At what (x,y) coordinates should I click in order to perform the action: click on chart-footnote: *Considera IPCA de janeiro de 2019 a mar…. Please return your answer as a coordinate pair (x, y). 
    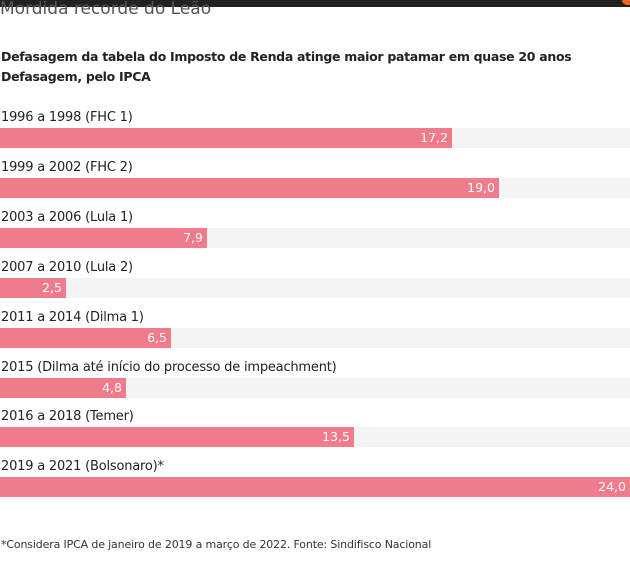
    Looking at the image, I should click on (216, 544).